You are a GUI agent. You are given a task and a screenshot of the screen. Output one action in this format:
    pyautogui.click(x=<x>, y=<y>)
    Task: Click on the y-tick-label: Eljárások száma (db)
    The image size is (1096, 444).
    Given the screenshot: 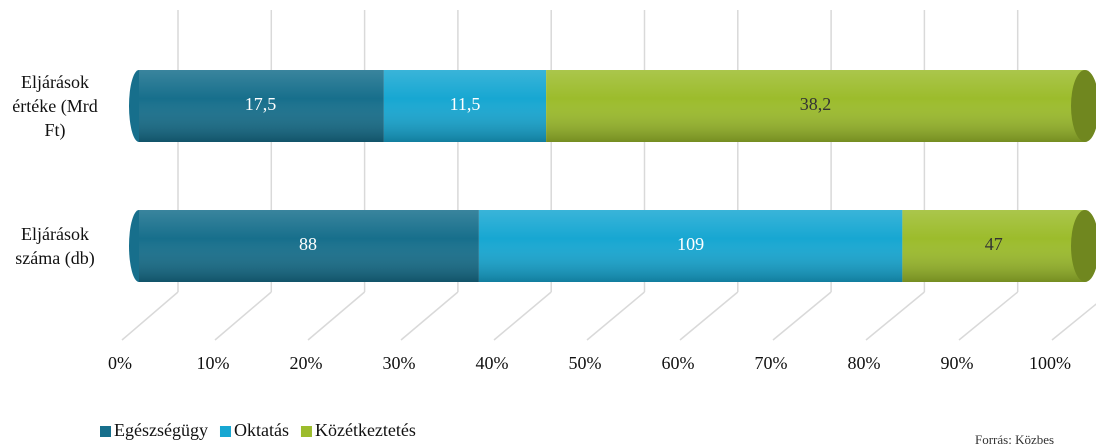 What is the action you would take?
    pyautogui.click(x=55, y=246)
    